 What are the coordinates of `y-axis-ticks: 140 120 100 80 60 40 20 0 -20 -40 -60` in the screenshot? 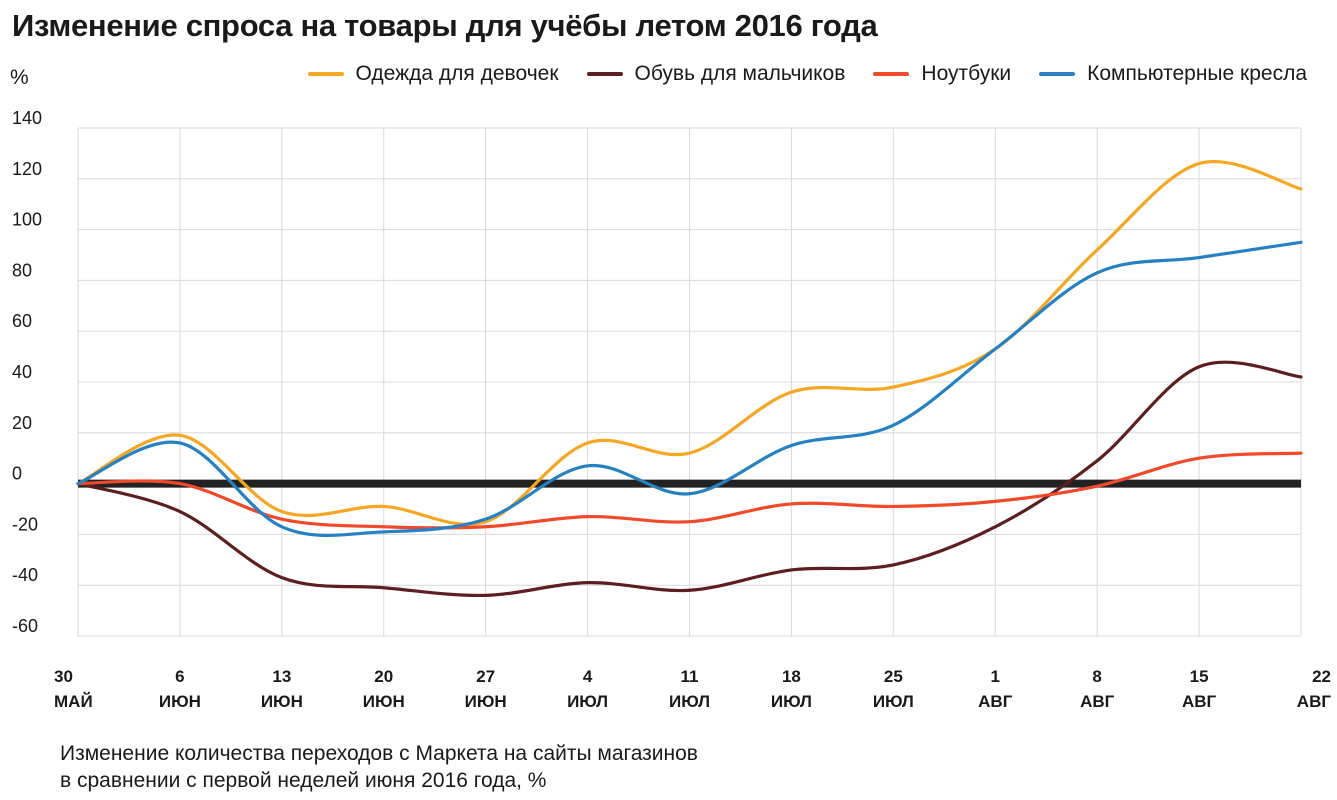 It's located at (27, 372).